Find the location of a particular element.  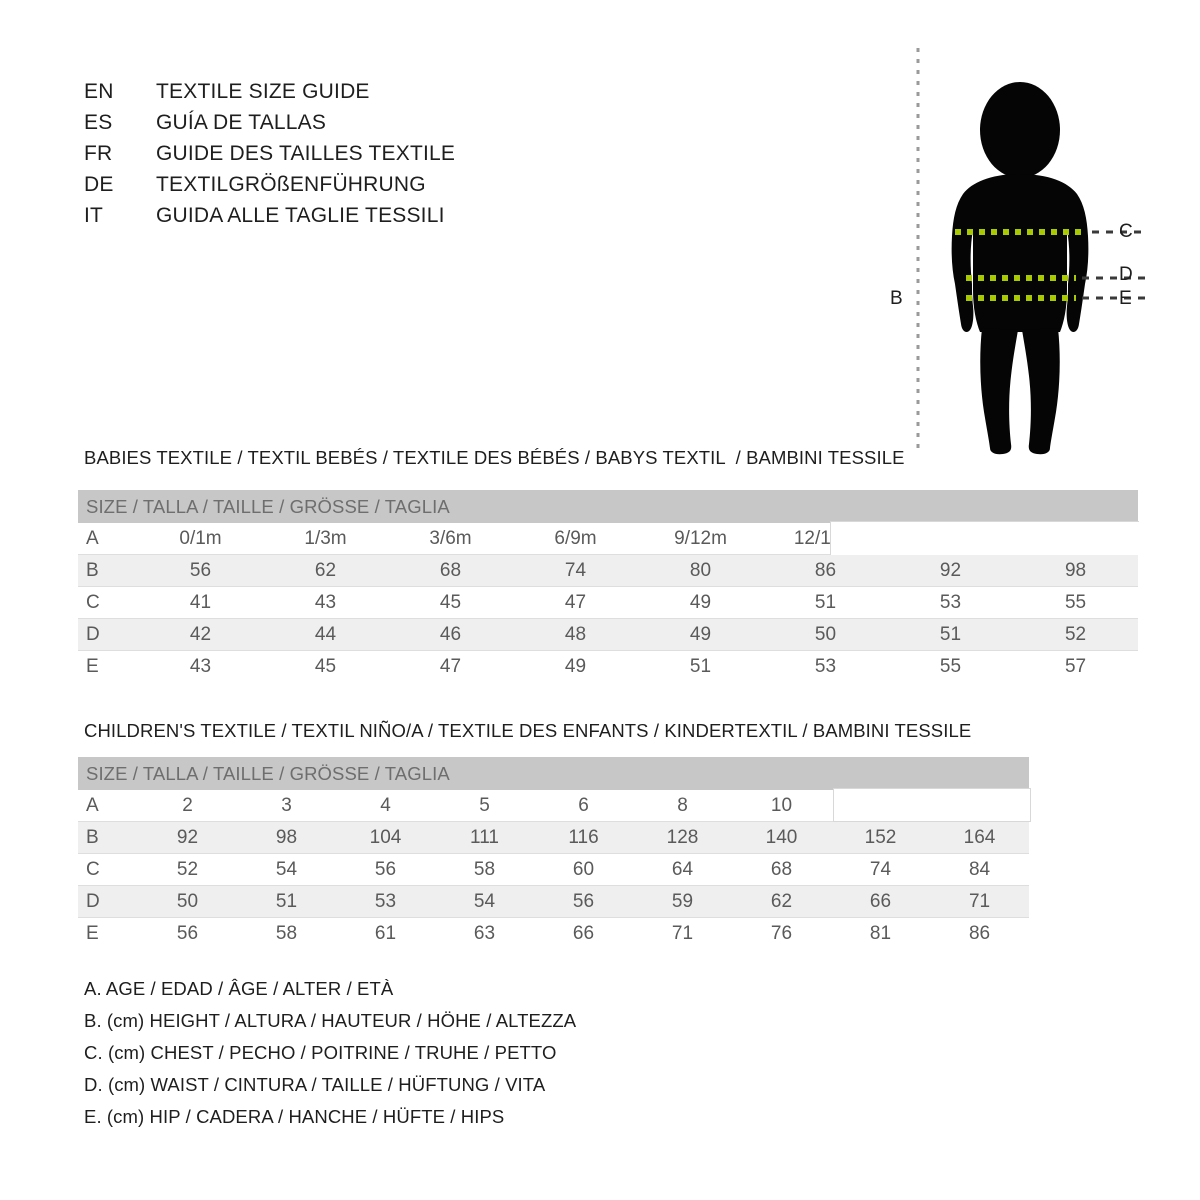

language-title: TEXTILGRÖßENFÜHRUNG is located at coordinates (291, 184).